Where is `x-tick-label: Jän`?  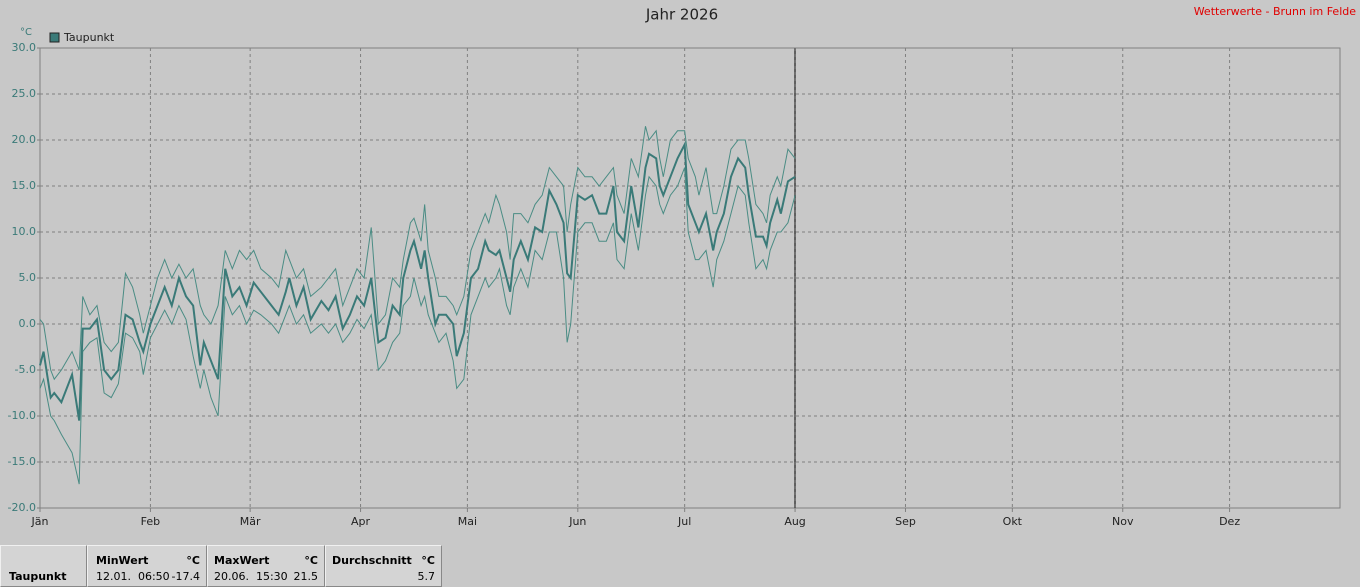 x-tick-label: Jän is located at coordinates (40, 521).